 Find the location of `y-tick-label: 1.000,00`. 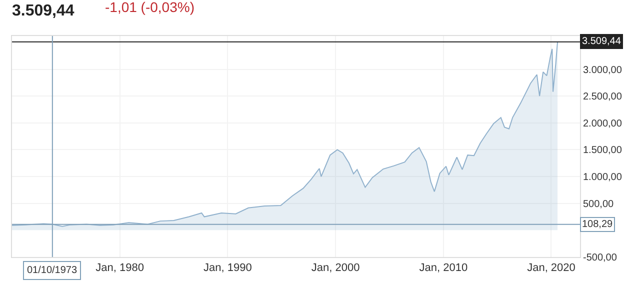

y-tick-label: 1.000,00 is located at coordinates (602, 178).